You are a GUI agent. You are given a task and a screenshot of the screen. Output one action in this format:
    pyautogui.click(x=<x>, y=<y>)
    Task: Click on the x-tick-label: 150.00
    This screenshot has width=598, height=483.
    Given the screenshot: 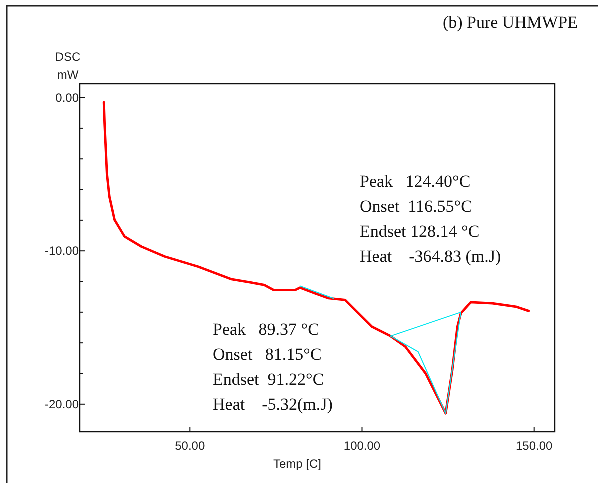 What is the action you would take?
    pyautogui.click(x=535, y=446)
    